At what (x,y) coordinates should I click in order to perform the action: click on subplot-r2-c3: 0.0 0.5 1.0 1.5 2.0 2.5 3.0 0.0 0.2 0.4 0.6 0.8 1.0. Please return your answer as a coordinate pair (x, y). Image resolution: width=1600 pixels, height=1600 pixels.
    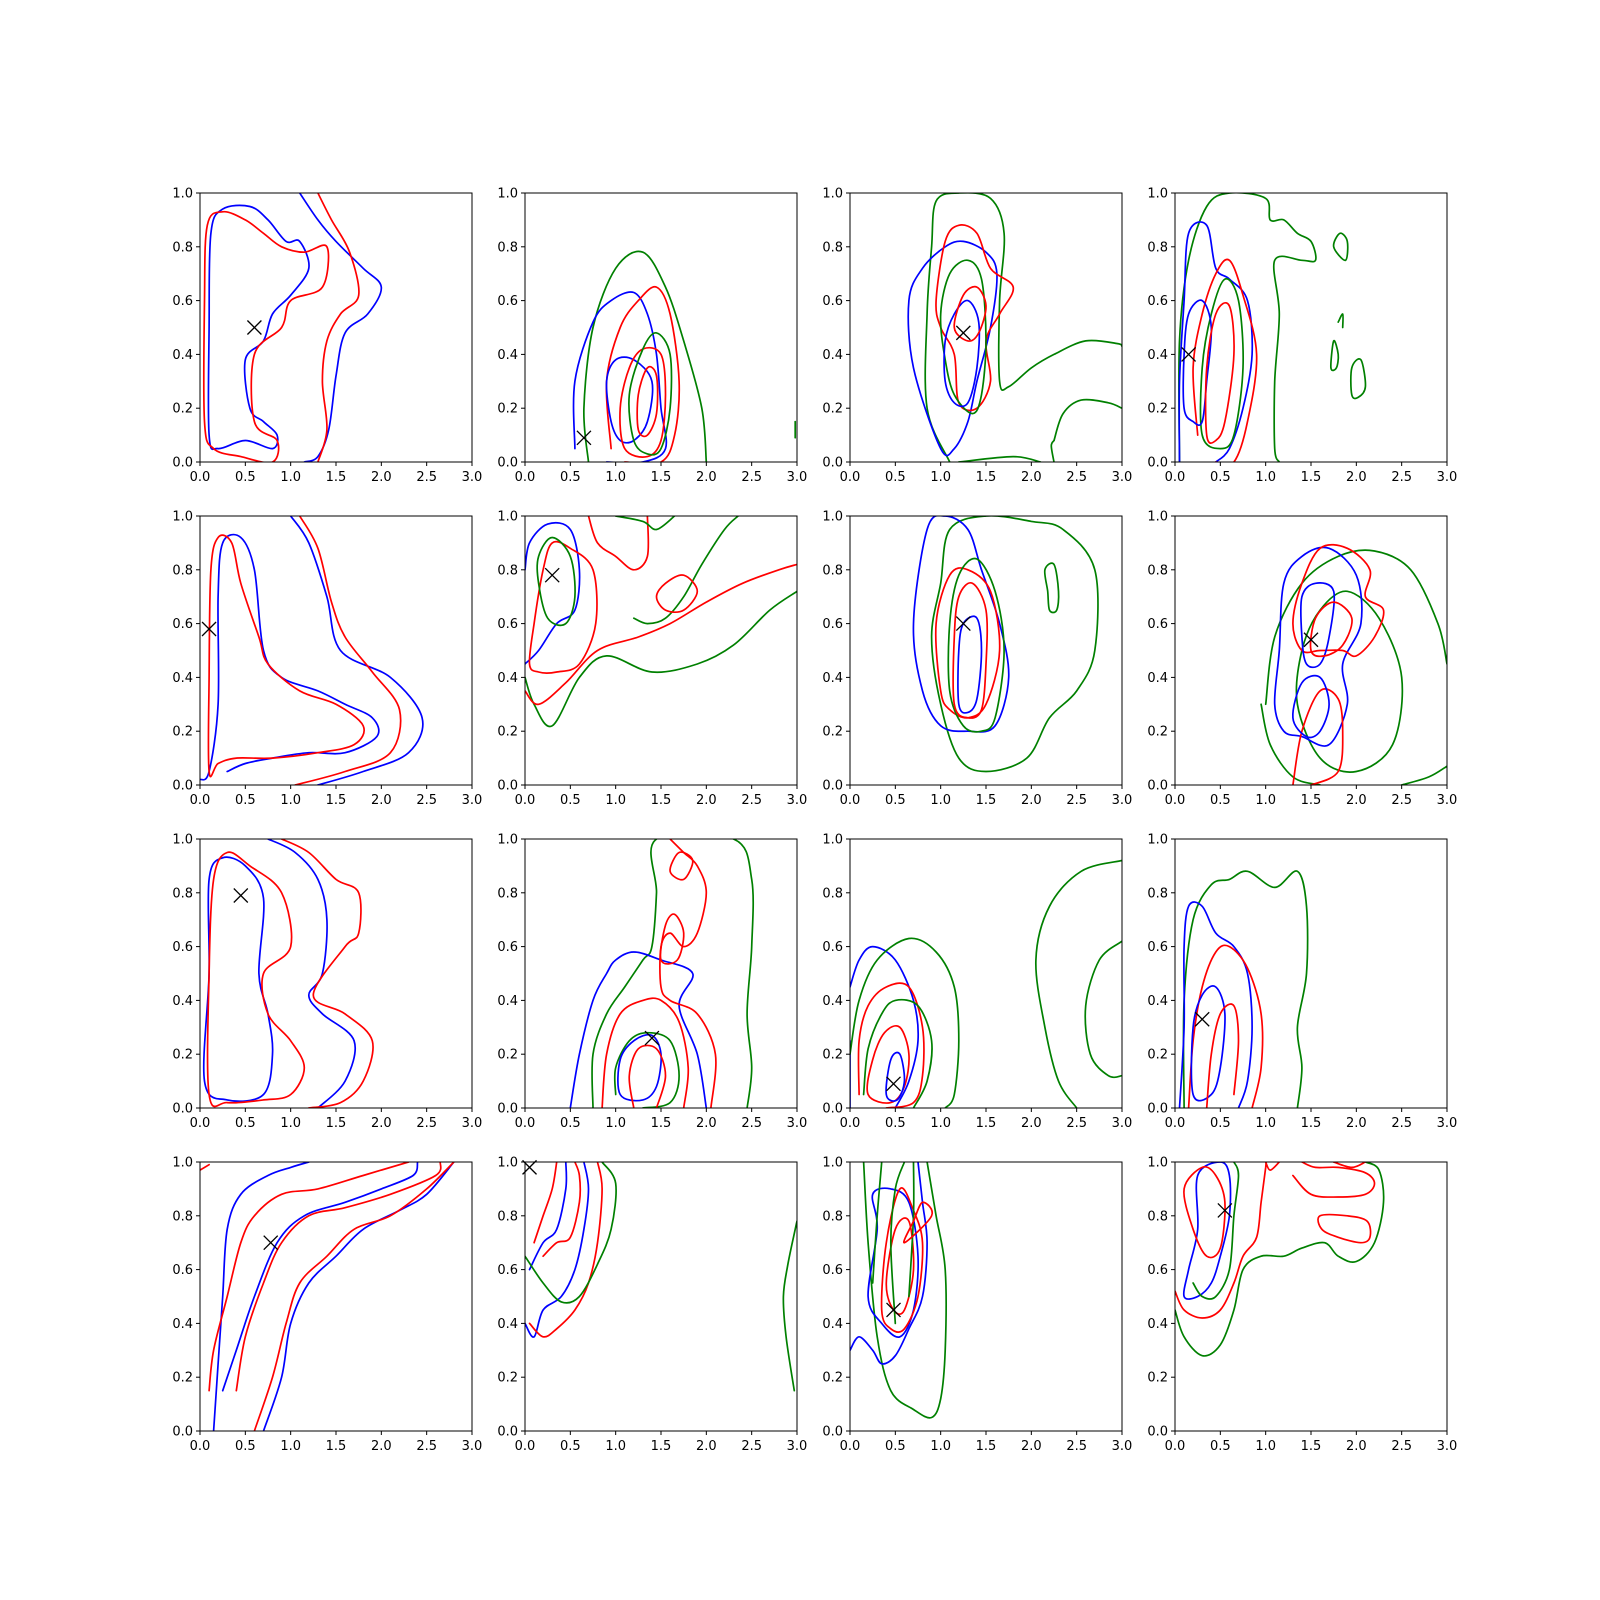
    Looking at the image, I should click on (977, 659).